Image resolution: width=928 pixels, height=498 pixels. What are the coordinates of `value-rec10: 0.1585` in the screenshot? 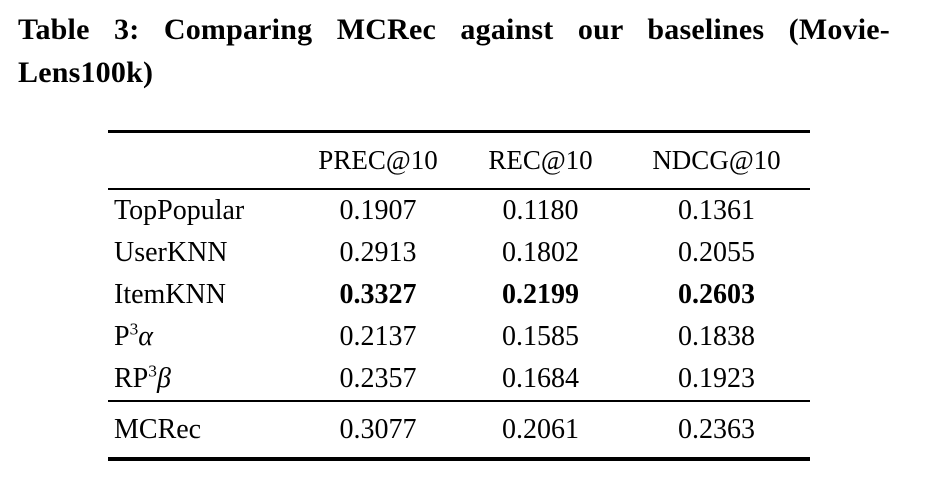 It's located at (540, 336).